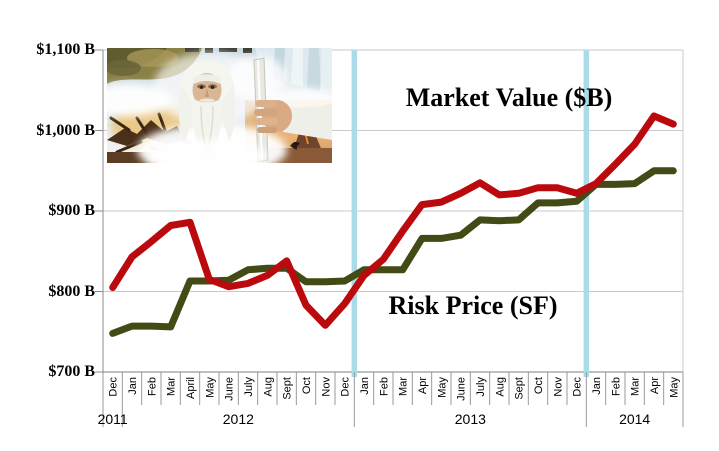 The height and width of the screenshot is (451, 719). What do you see at coordinates (65, 49) in the screenshot?
I see `y-axis-label: $1,100 B` at bounding box center [65, 49].